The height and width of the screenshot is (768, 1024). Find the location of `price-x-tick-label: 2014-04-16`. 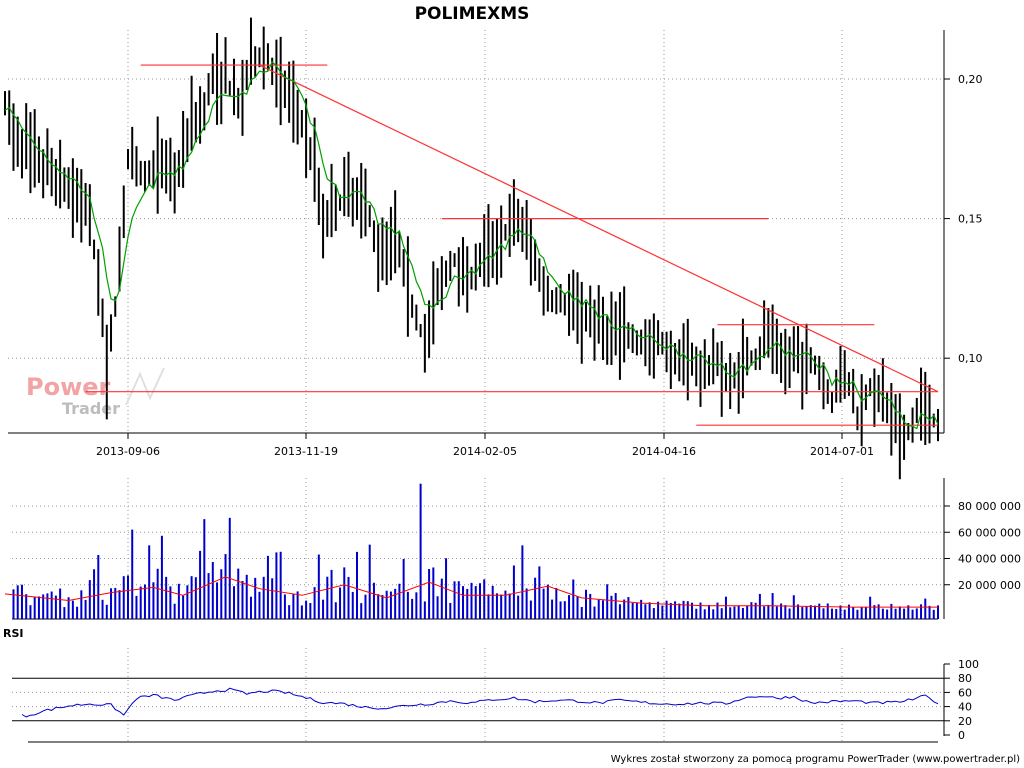

price-x-tick-label: 2014-04-16 is located at coordinates (664, 451).